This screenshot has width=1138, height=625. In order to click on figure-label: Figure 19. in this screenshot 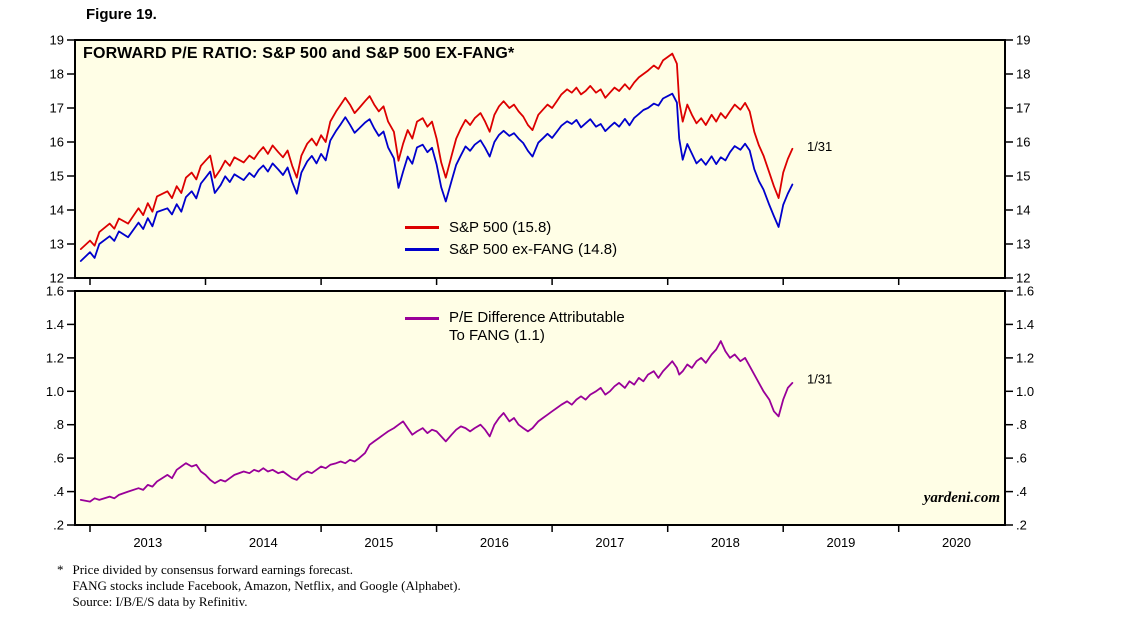, I will do `click(121, 14)`.